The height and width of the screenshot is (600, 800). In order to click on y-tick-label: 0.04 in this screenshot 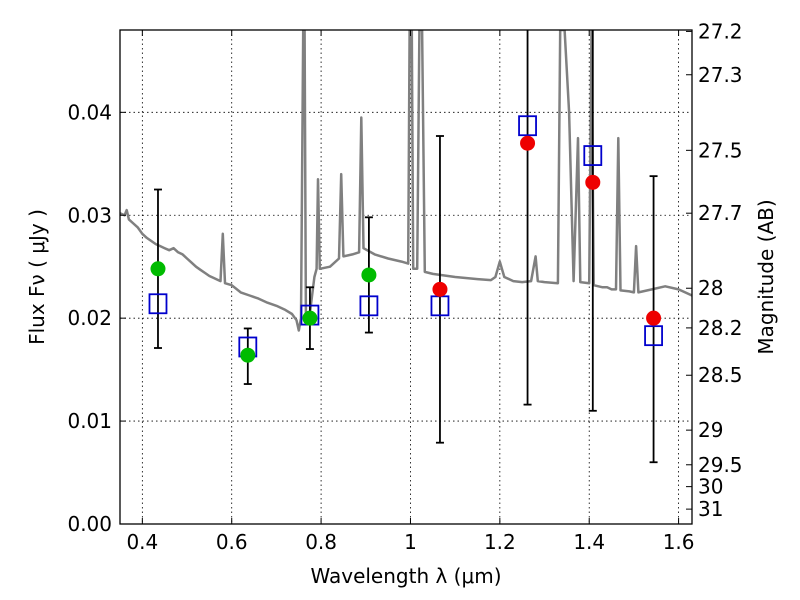, I will do `click(89, 112)`.